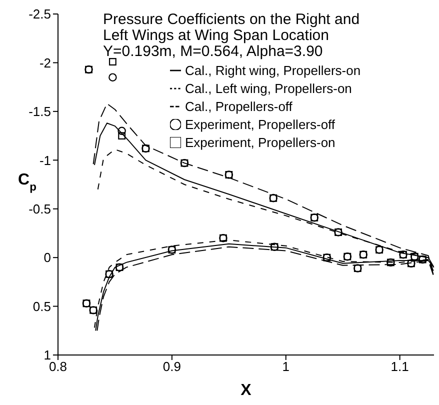 Image resolution: width=439 pixels, height=405 pixels. I want to click on y-axis-title: C$_{p}$, so click(27, 183).